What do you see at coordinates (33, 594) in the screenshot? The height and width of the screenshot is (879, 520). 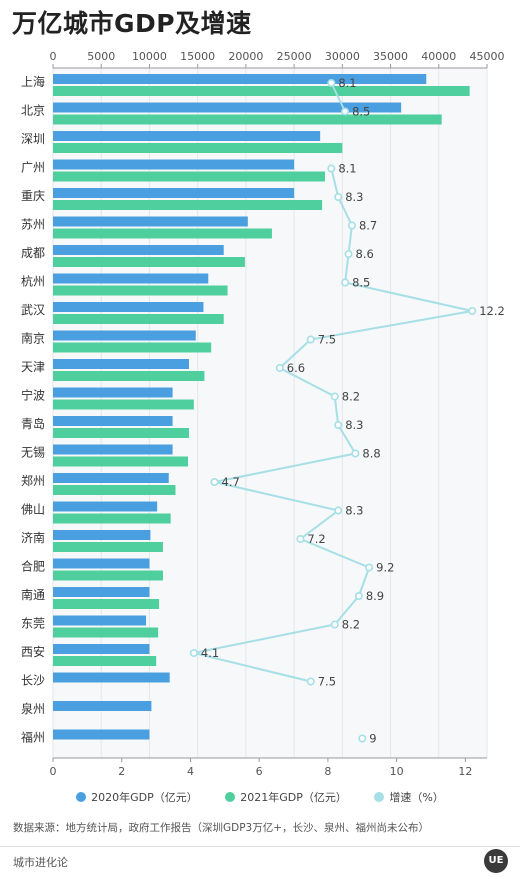 I see `category-label: 南通` at bounding box center [33, 594].